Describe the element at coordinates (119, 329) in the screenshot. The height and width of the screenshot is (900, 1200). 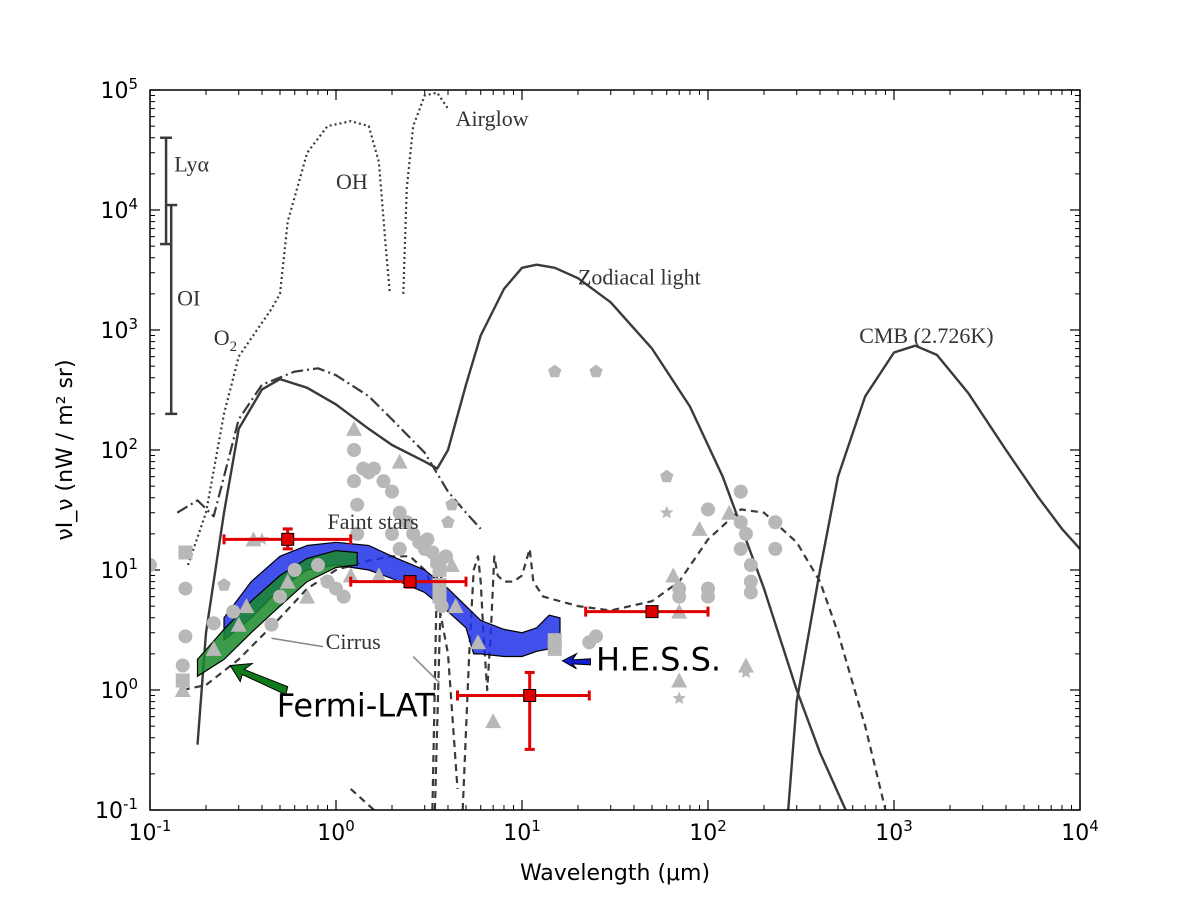
I see `y-tick-label: 10³` at that location.